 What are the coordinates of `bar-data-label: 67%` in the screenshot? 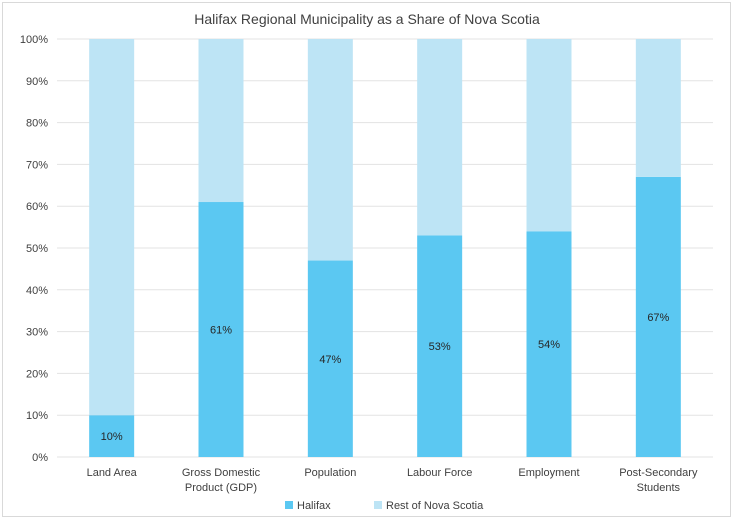 It's located at (658, 318).